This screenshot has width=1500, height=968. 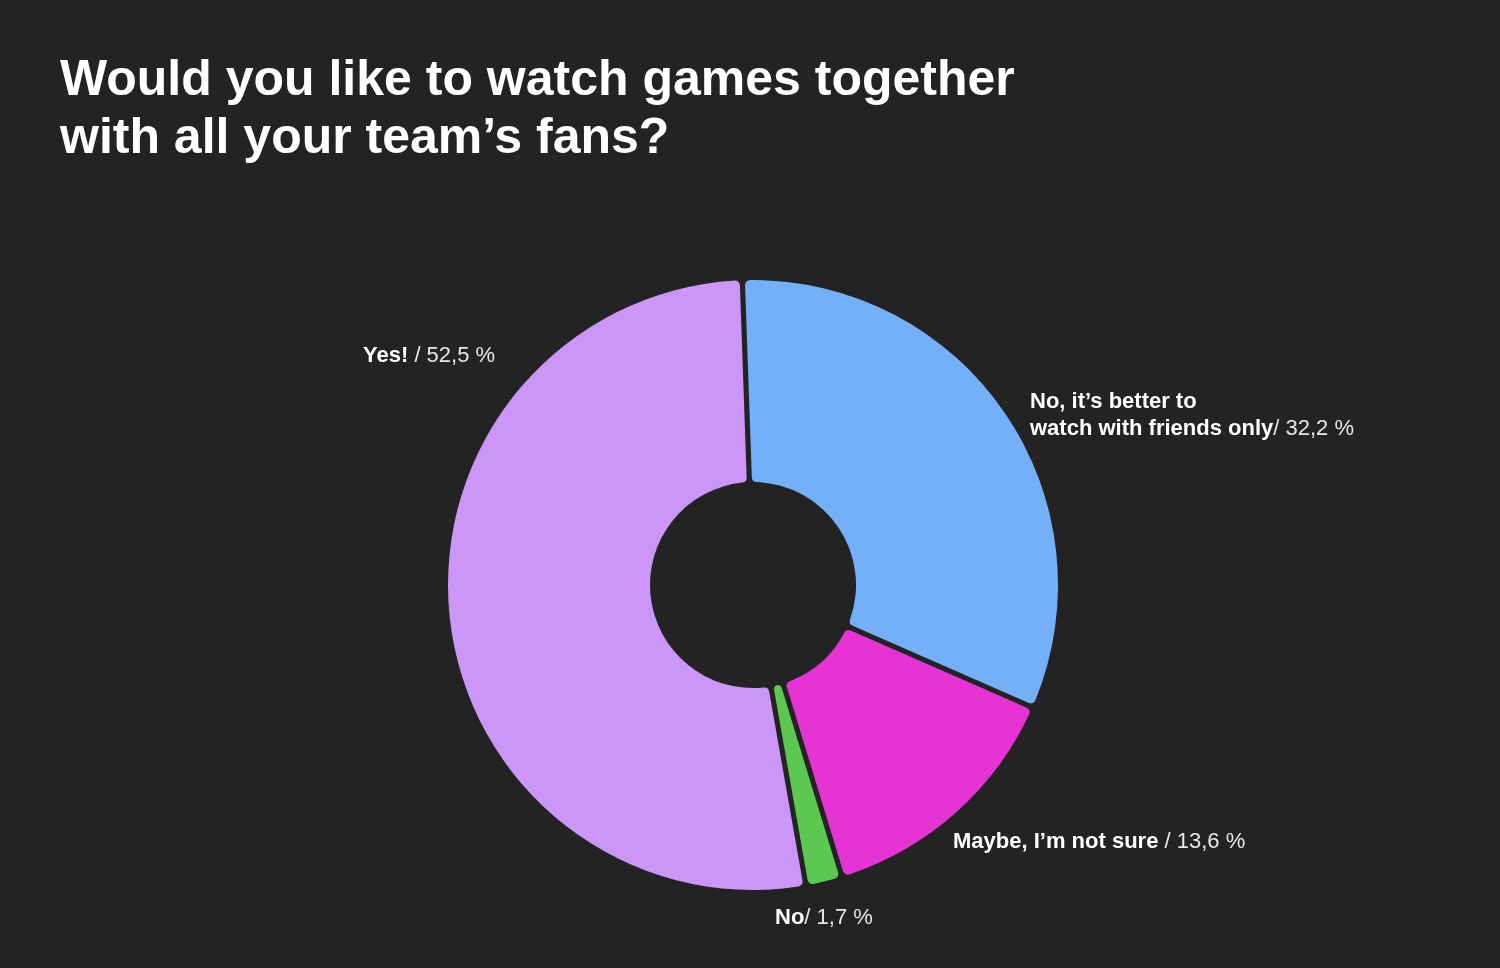 I want to click on data-label: / 1,7 %, so click(x=838, y=916).